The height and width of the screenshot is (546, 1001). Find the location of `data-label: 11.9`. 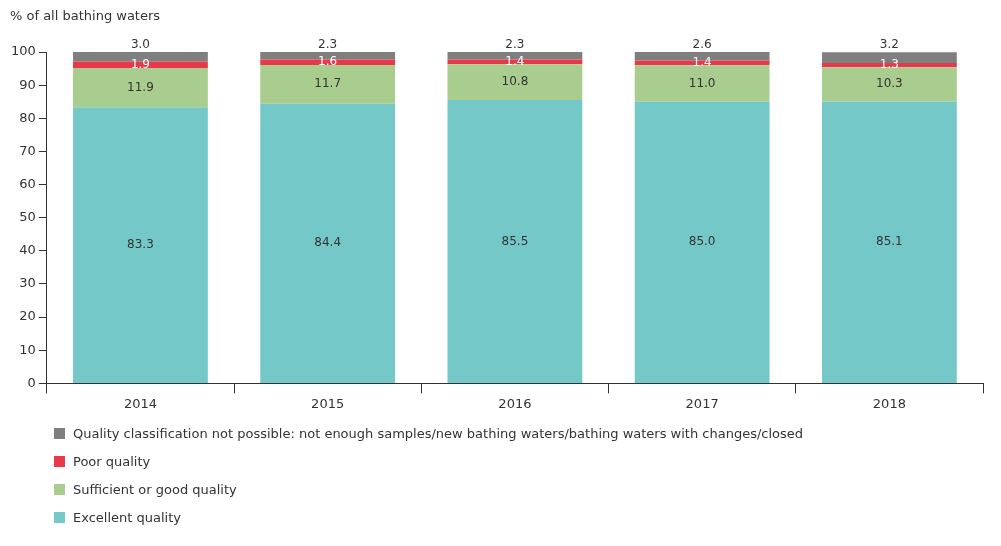

data-label: 11.9 is located at coordinates (140, 86).